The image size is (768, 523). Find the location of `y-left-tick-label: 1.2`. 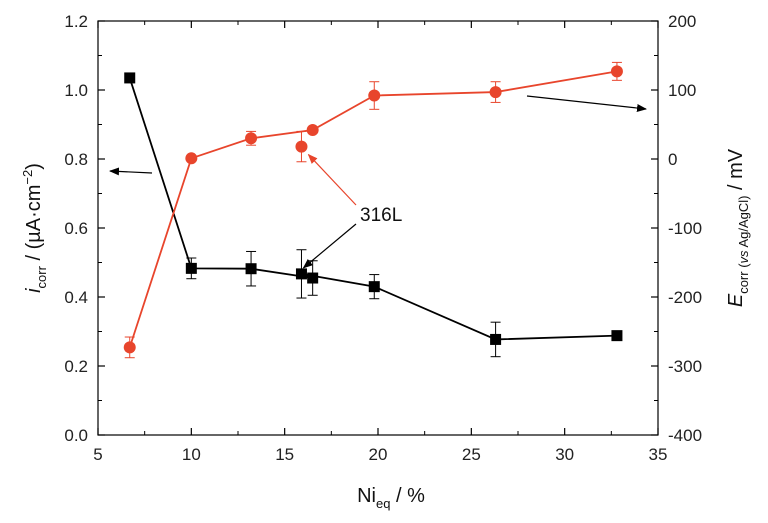

y-left-tick-label: 1.2 is located at coordinates (76, 21).